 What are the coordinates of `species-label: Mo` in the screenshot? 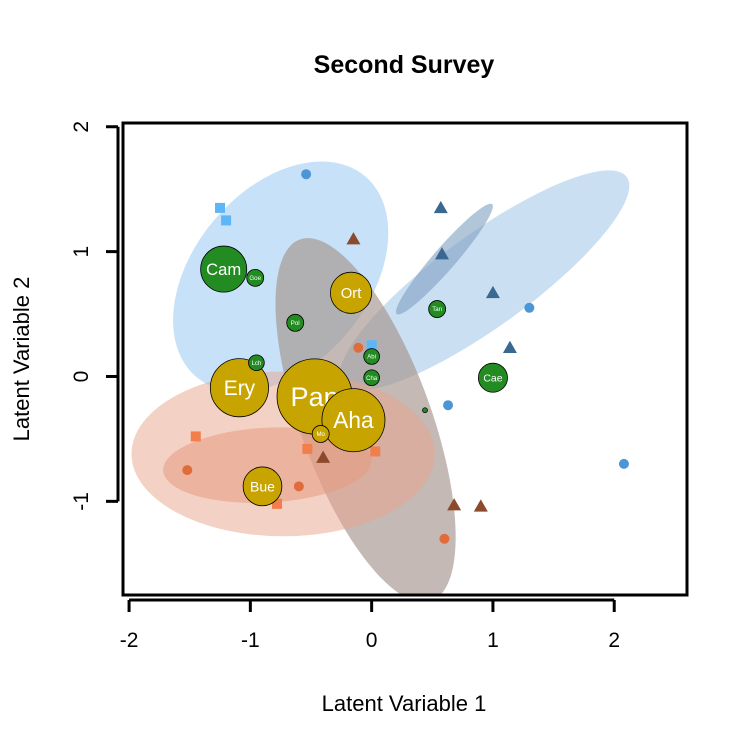 It's located at (320, 434).